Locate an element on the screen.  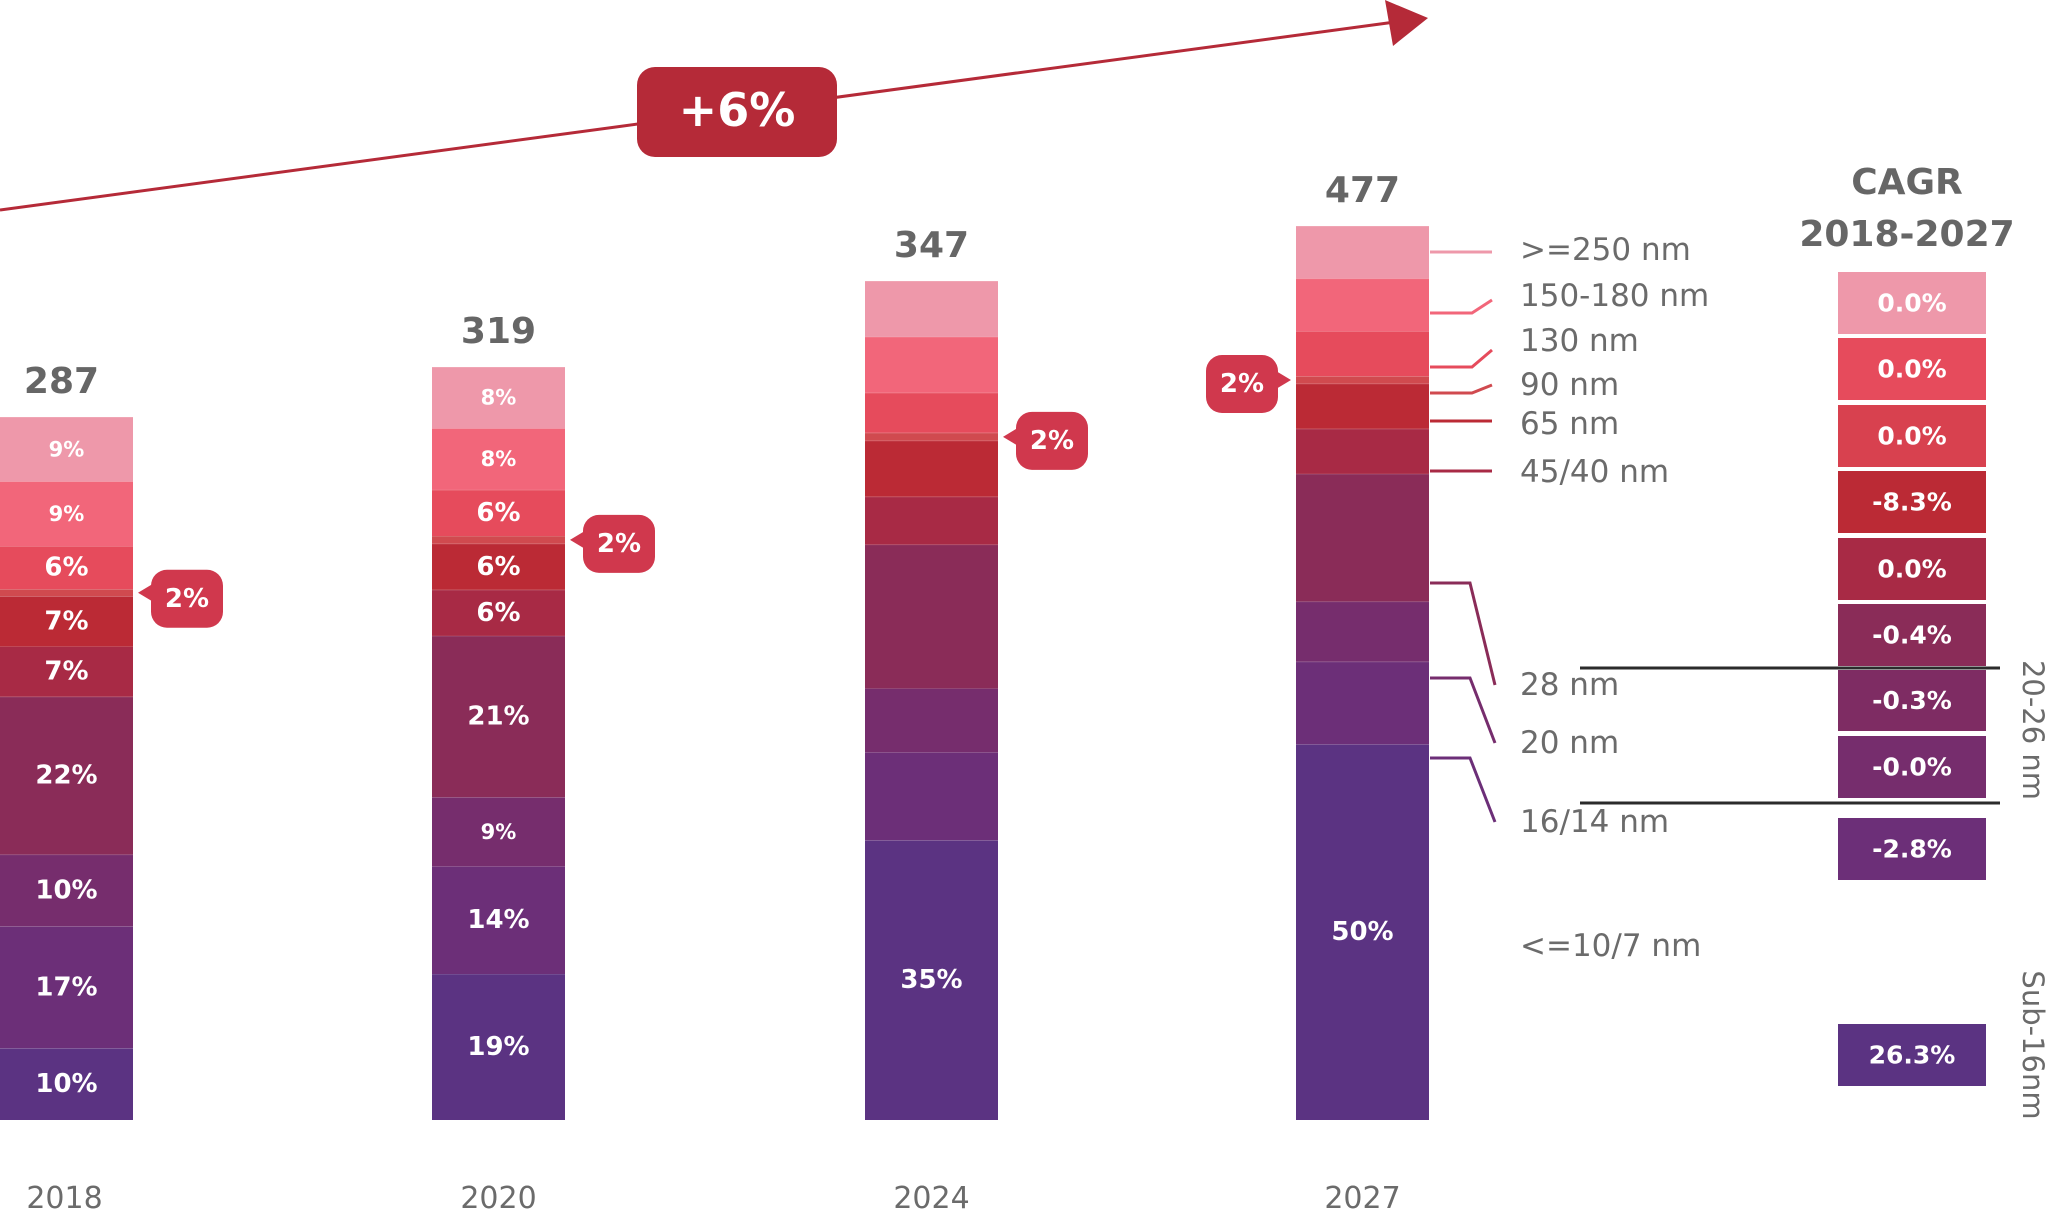
x-tick-2018: 2018 is located at coordinates (64, 1197).